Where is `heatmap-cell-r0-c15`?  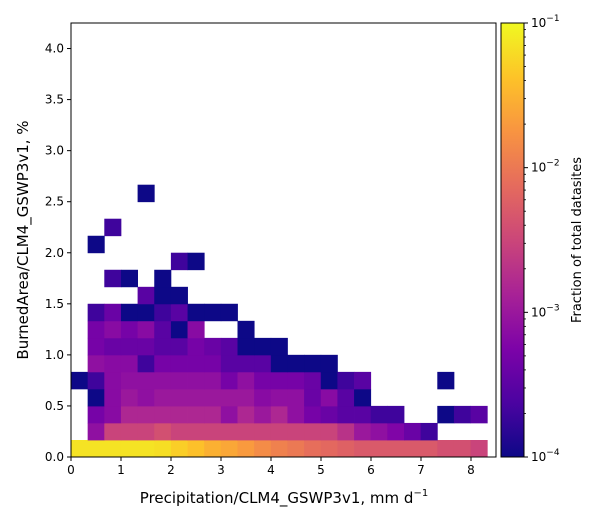
heatmap-cell-r0-c15 is located at coordinates (329, 449).